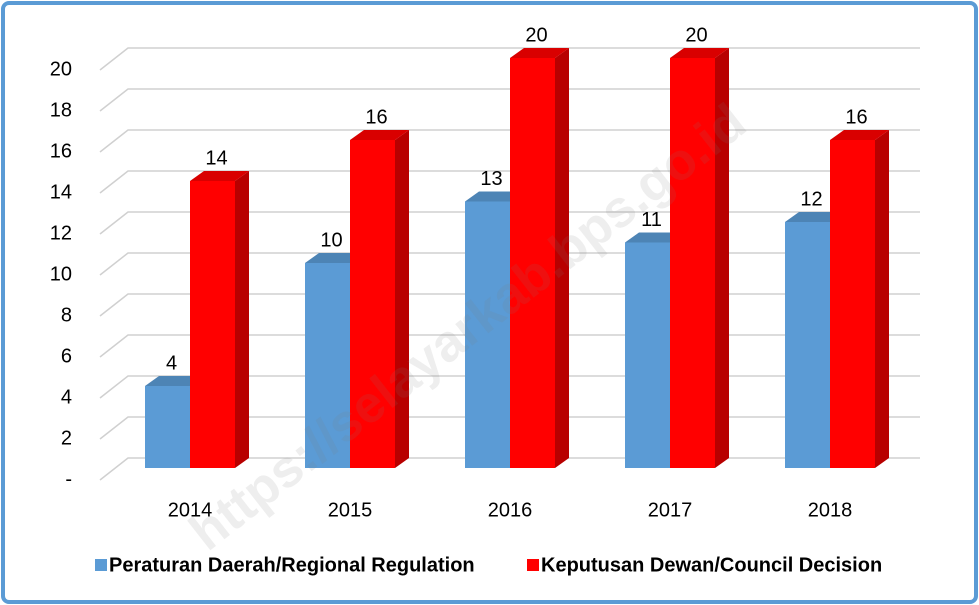  What do you see at coordinates (68, 479) in the screenshot?
I see `y-tick-label: -` at bounding box center [68, 479].